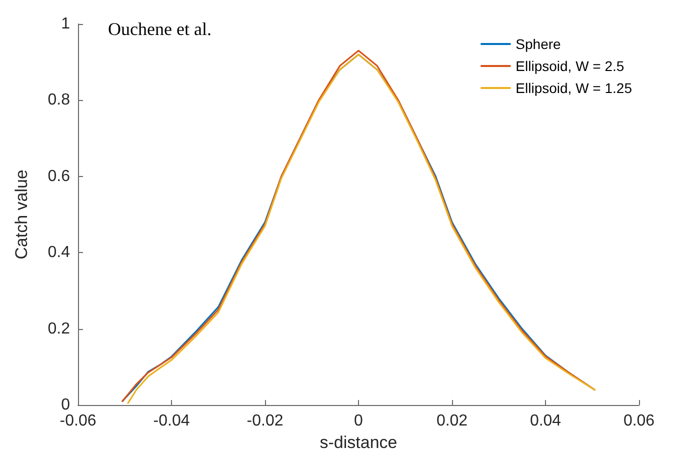 This screenshot has width=676, height=457. Describe the element at coordinates (59, 253) in the screenshot. I see `y-tick-label: 0.4` at that location.